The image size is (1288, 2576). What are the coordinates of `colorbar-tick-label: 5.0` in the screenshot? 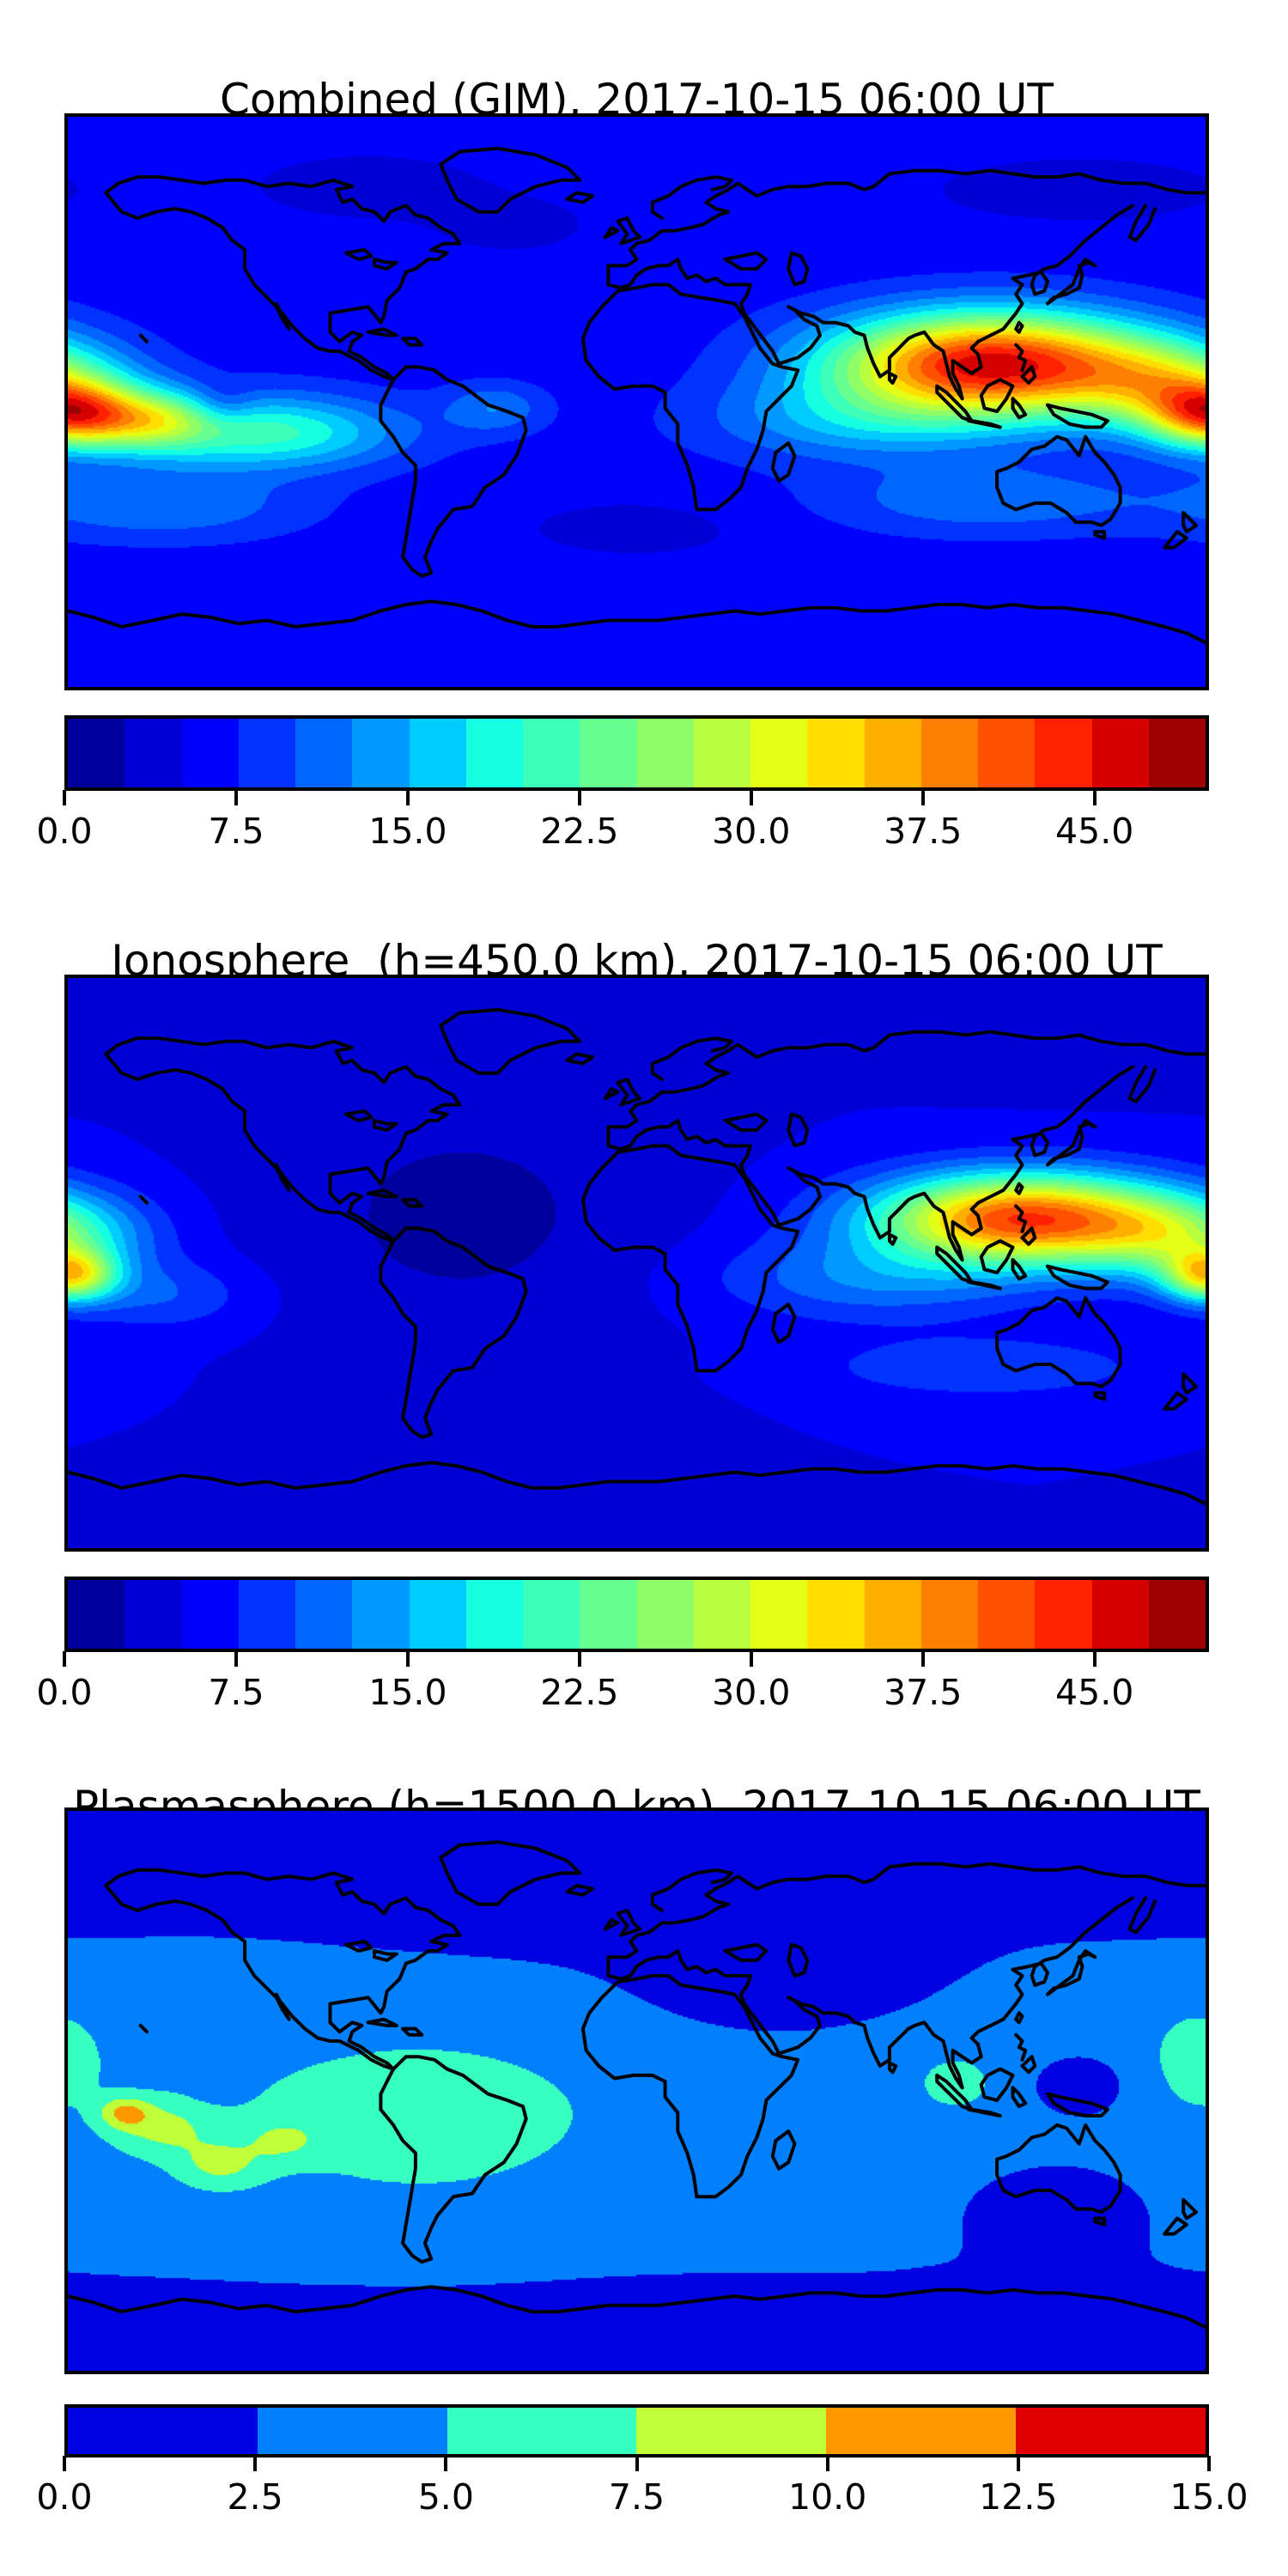 It's located at (446, 2497).